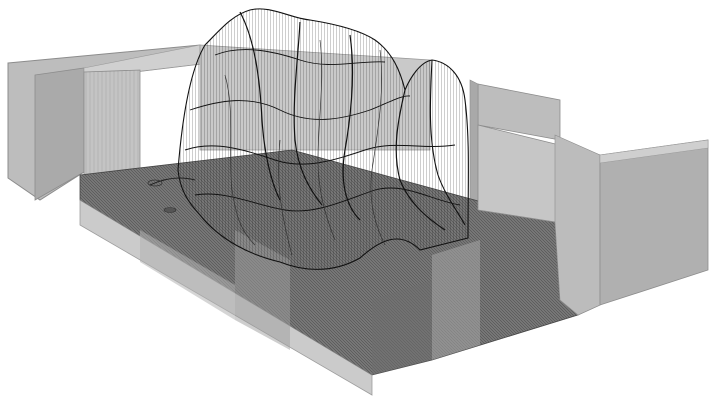 Image resolution: width=715 pixels, height=396 pixels. I want to click on back-left-wall, so click(104, 122).